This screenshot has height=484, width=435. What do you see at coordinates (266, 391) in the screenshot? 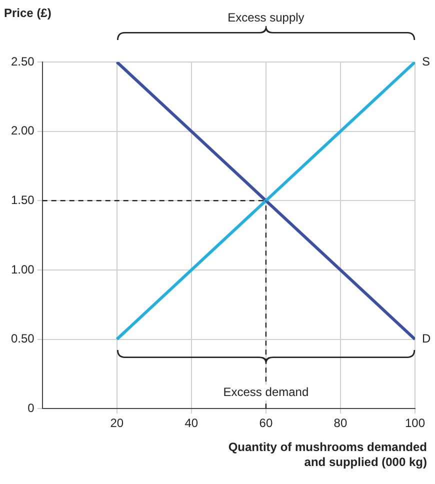
I see `annotation: Excess demand` at bounding box center [266, 391].